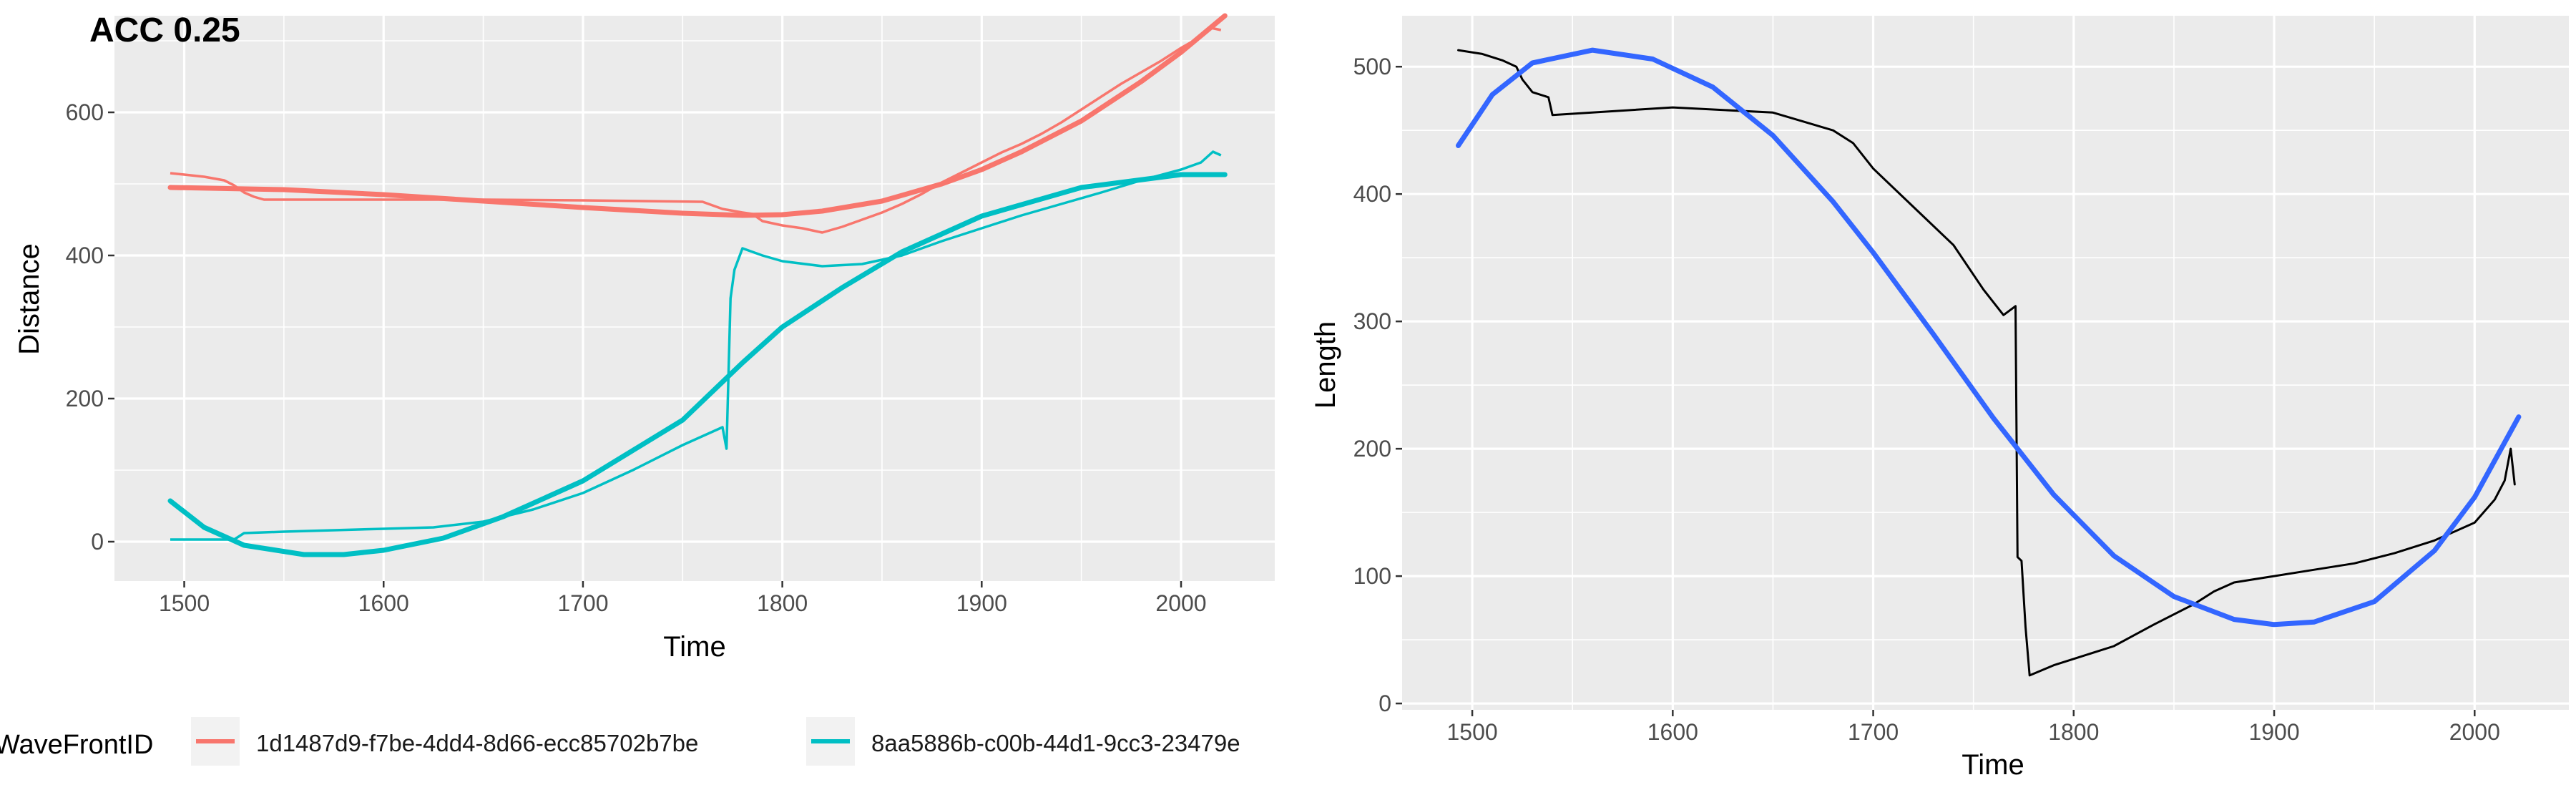 This screenshot has width=2576, height=800. I want to click on legend-entry-1: 1d1487d9-f7be-4dd4-8d66-ecc85702b7be, so click(444, 741).